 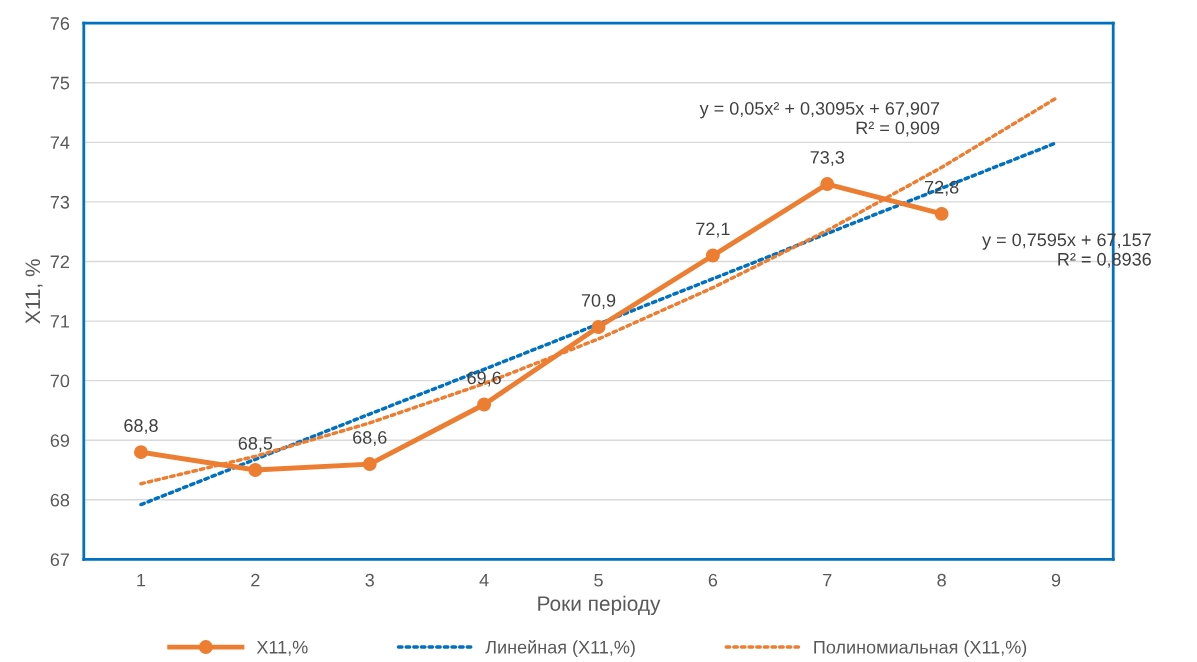 What do you see at coordinates (255, 580) in the screenshot?
I see `x-tick-label: 2` at bounding box center [255, 580].